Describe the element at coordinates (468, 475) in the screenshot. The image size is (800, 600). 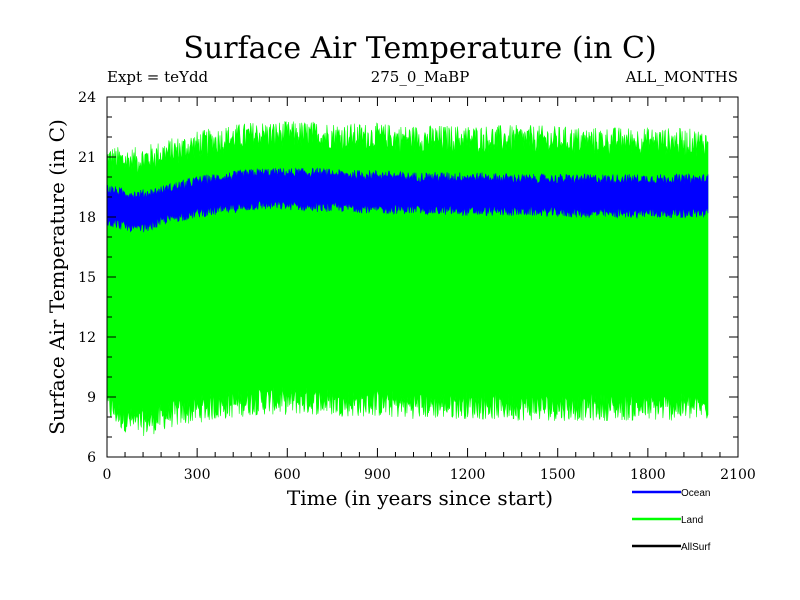
I see `x-tick-label: 1200` at that location.